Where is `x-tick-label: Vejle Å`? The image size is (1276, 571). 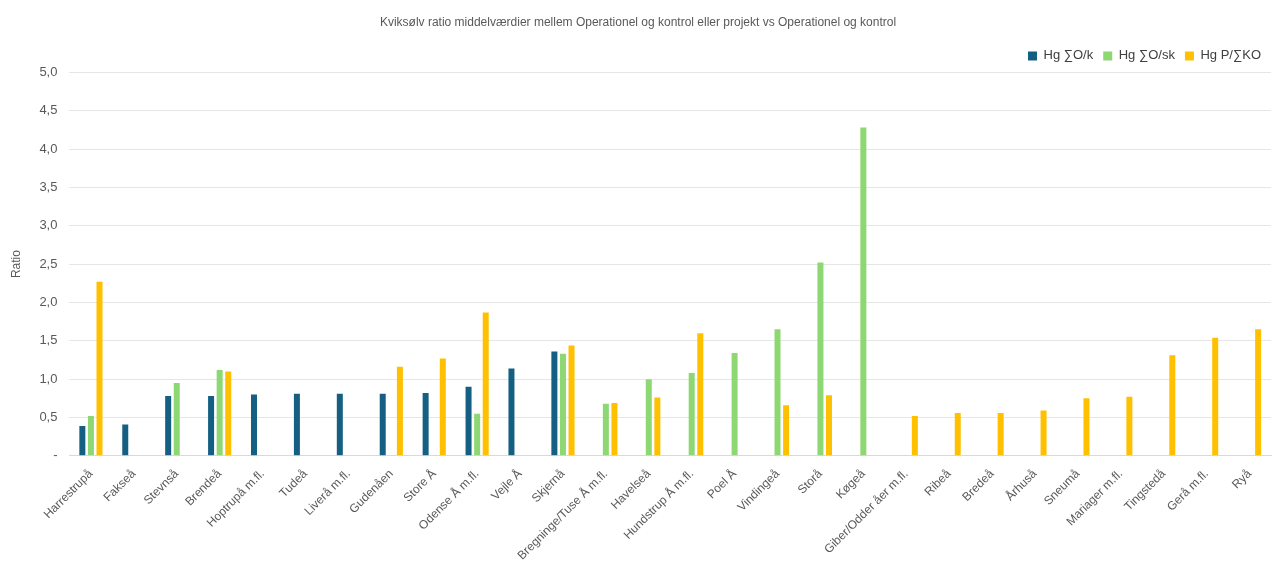
x-tick-label: Vejle Å is located at coordinates (506, 484).